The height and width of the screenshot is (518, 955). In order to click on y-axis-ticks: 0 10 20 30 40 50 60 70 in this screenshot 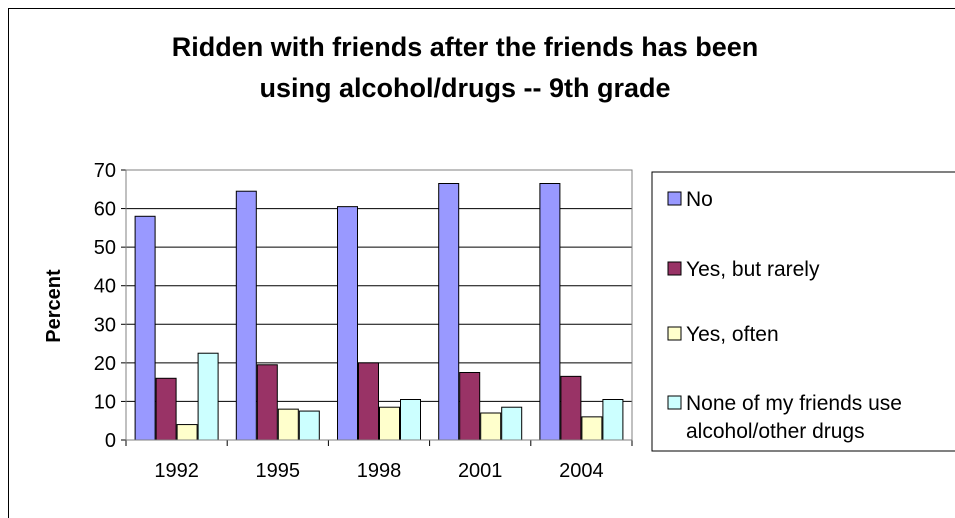, I will do `click(110, 306)`.